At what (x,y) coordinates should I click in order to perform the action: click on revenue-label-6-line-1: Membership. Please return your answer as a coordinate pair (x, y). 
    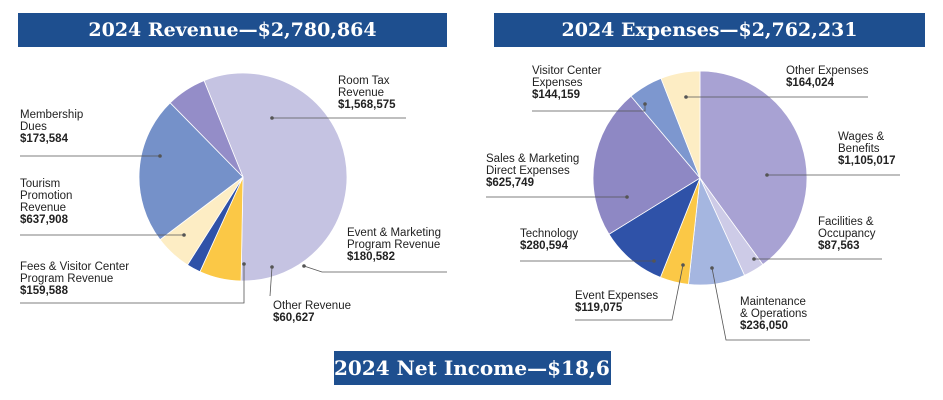
    Looking at the image, I should click on (51, 115).